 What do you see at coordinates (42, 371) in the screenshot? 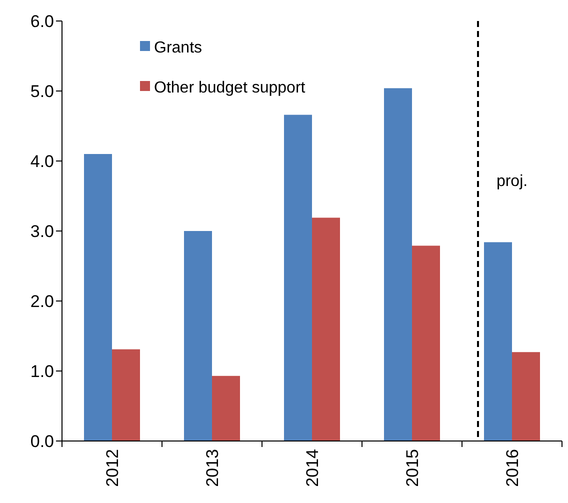
I see `y-tick-label: 1.0` at bounding box center [42, 371].